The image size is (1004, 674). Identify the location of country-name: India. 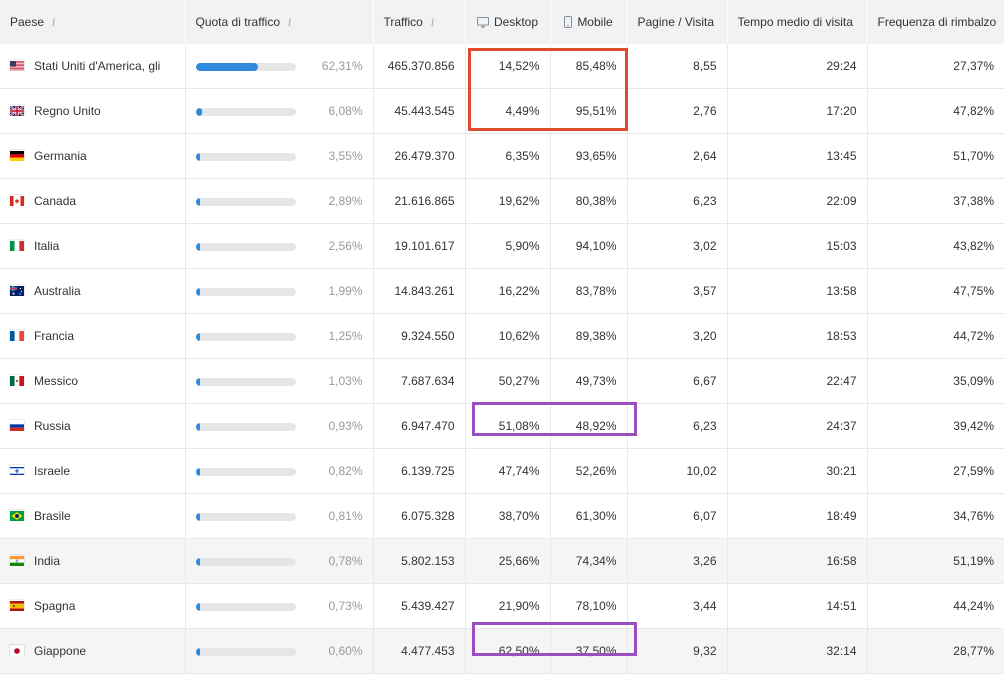
(47, 561).